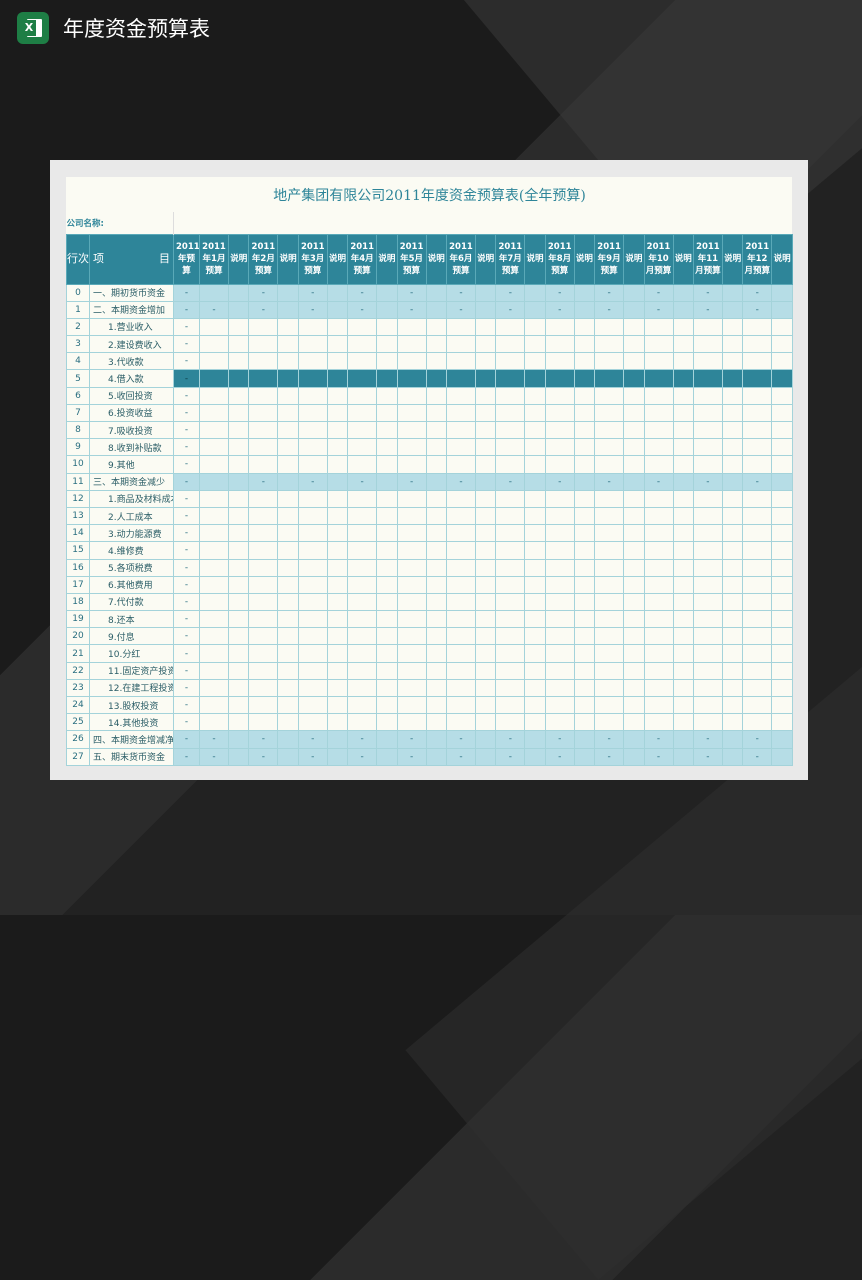  What do you see at coordinates (131, 533) in the screenshot?
I see `row-label: 3.动力能源费` at bounding box center [131, 533].